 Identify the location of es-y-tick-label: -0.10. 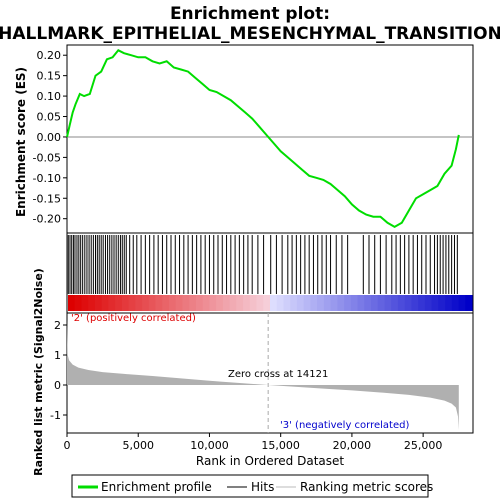
(47, 178).